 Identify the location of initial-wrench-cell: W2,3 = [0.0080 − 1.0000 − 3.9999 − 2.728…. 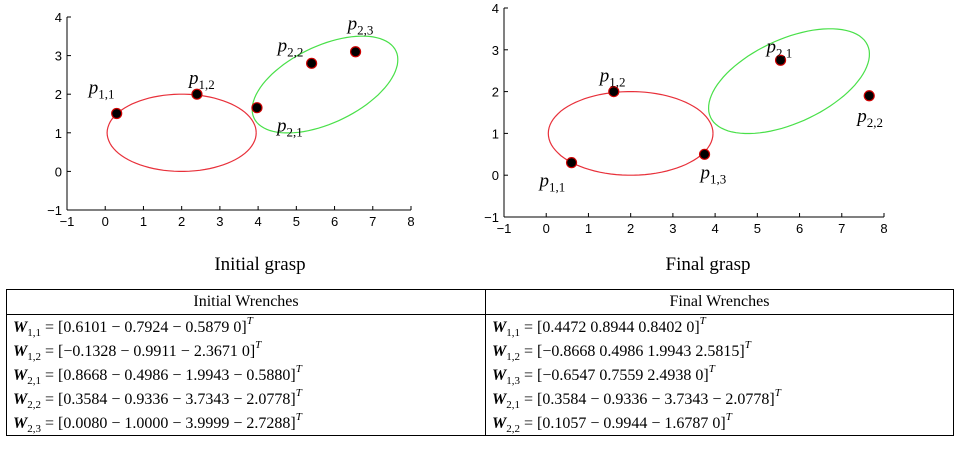
(246, 423).